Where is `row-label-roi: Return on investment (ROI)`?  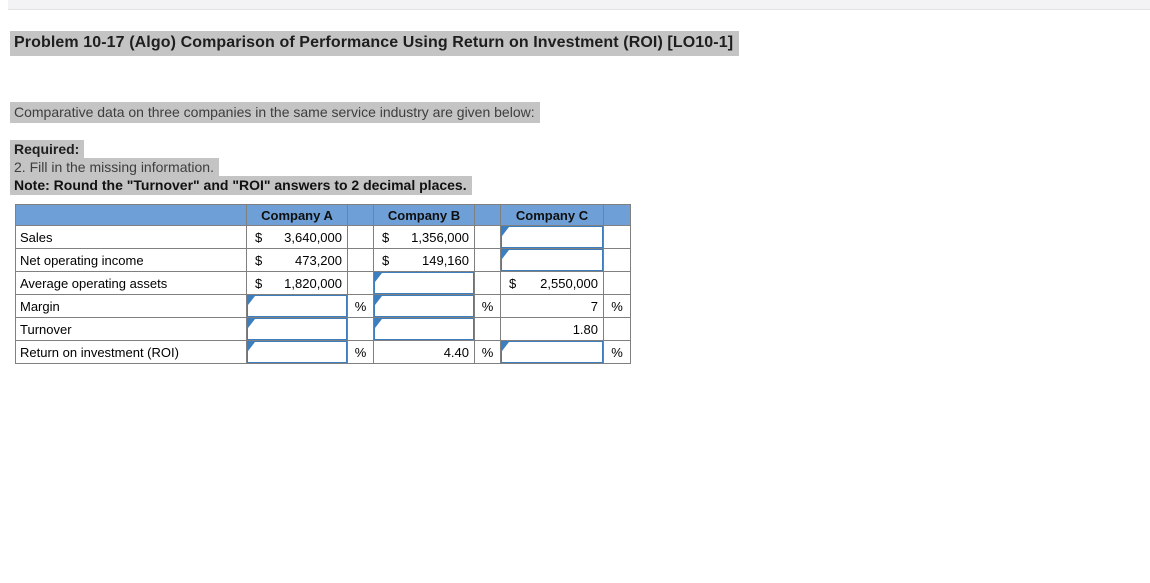
row-label-roi: Return on investment (ROI) is located at coordinates (131, 352).